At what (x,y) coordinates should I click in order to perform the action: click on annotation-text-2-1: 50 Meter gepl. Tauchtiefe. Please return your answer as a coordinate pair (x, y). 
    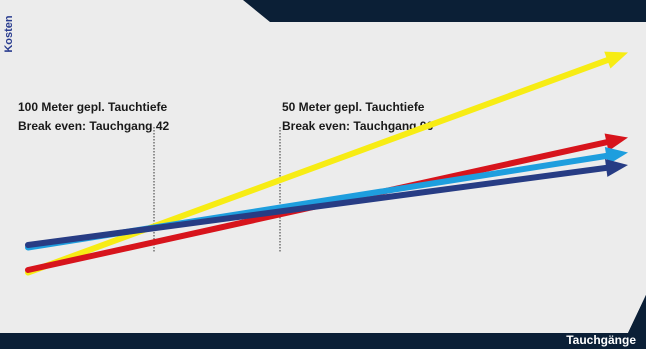
    Looking at the image, I should click on (353, 107).